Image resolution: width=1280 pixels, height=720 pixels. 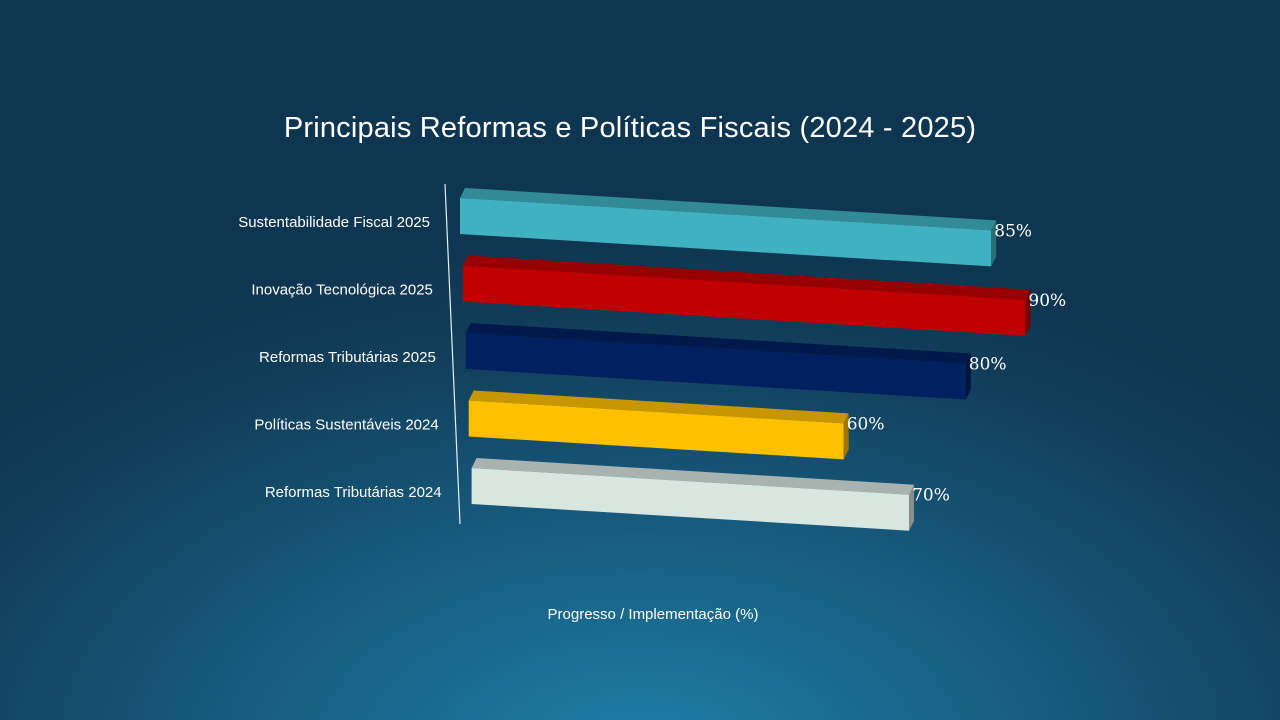 I want to click on value-label: 85%, so click(x=1013, y=231).